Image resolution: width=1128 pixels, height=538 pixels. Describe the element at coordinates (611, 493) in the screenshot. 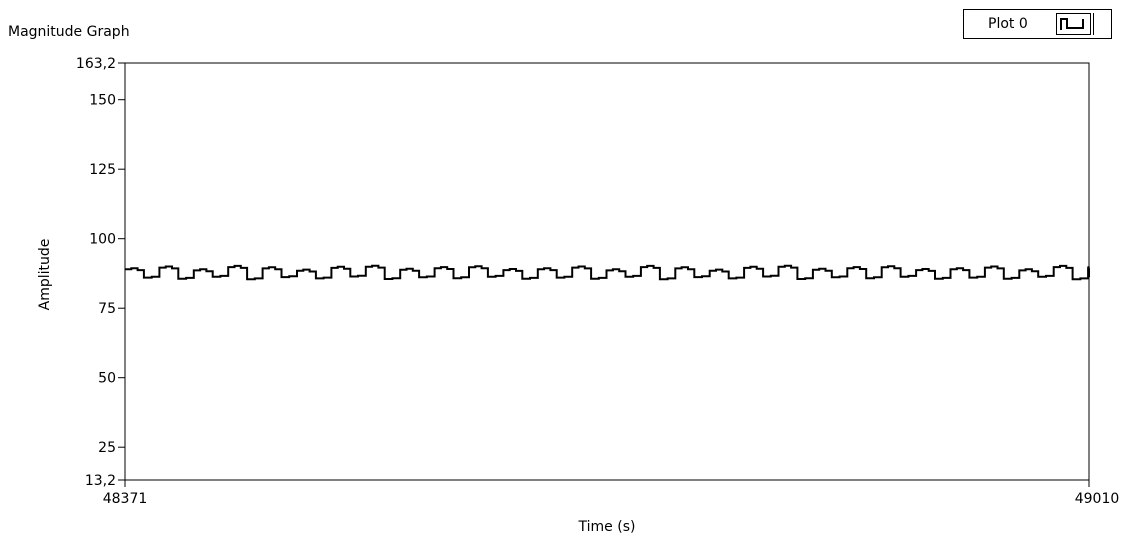

I see `x-axis: 48371 49010` at that location.